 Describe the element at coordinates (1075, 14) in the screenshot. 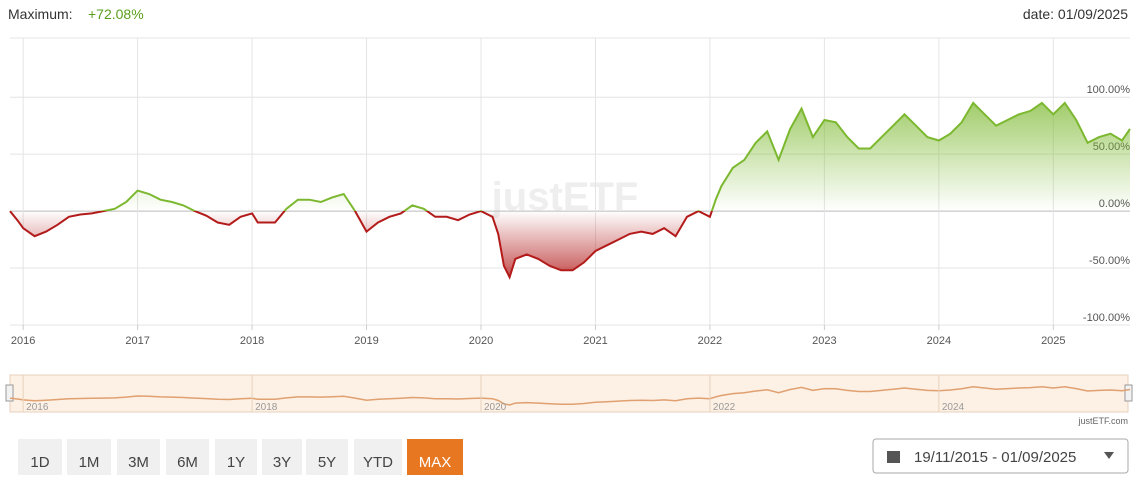

I see `header-date: date: 01/09/2025` at that location.